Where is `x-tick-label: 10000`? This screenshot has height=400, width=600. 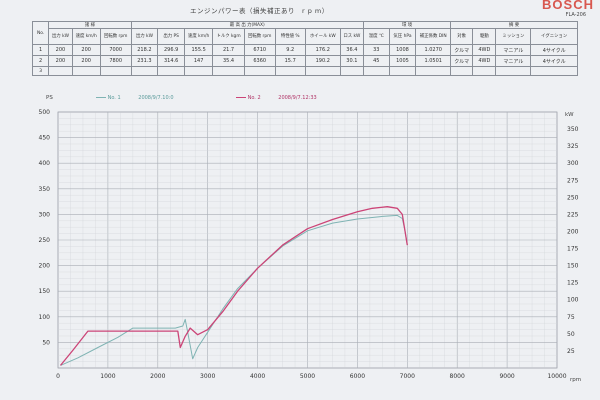
x-tick-label: 10000 is located at coordinates (556, 376).